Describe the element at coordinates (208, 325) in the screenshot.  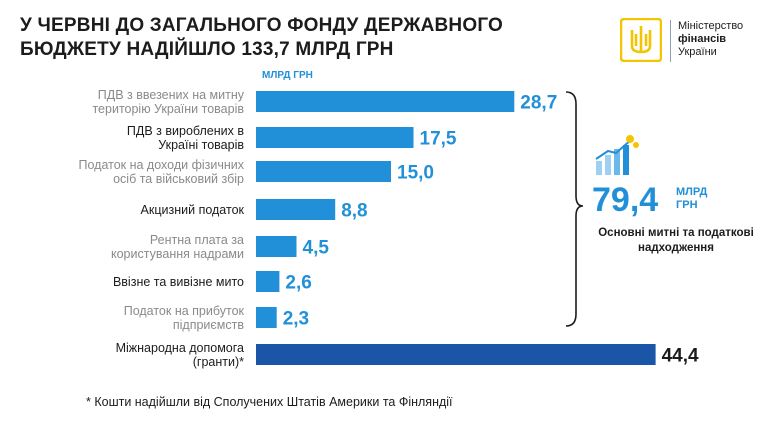
I see `category-label-6-line-1: підприємств` at that location.